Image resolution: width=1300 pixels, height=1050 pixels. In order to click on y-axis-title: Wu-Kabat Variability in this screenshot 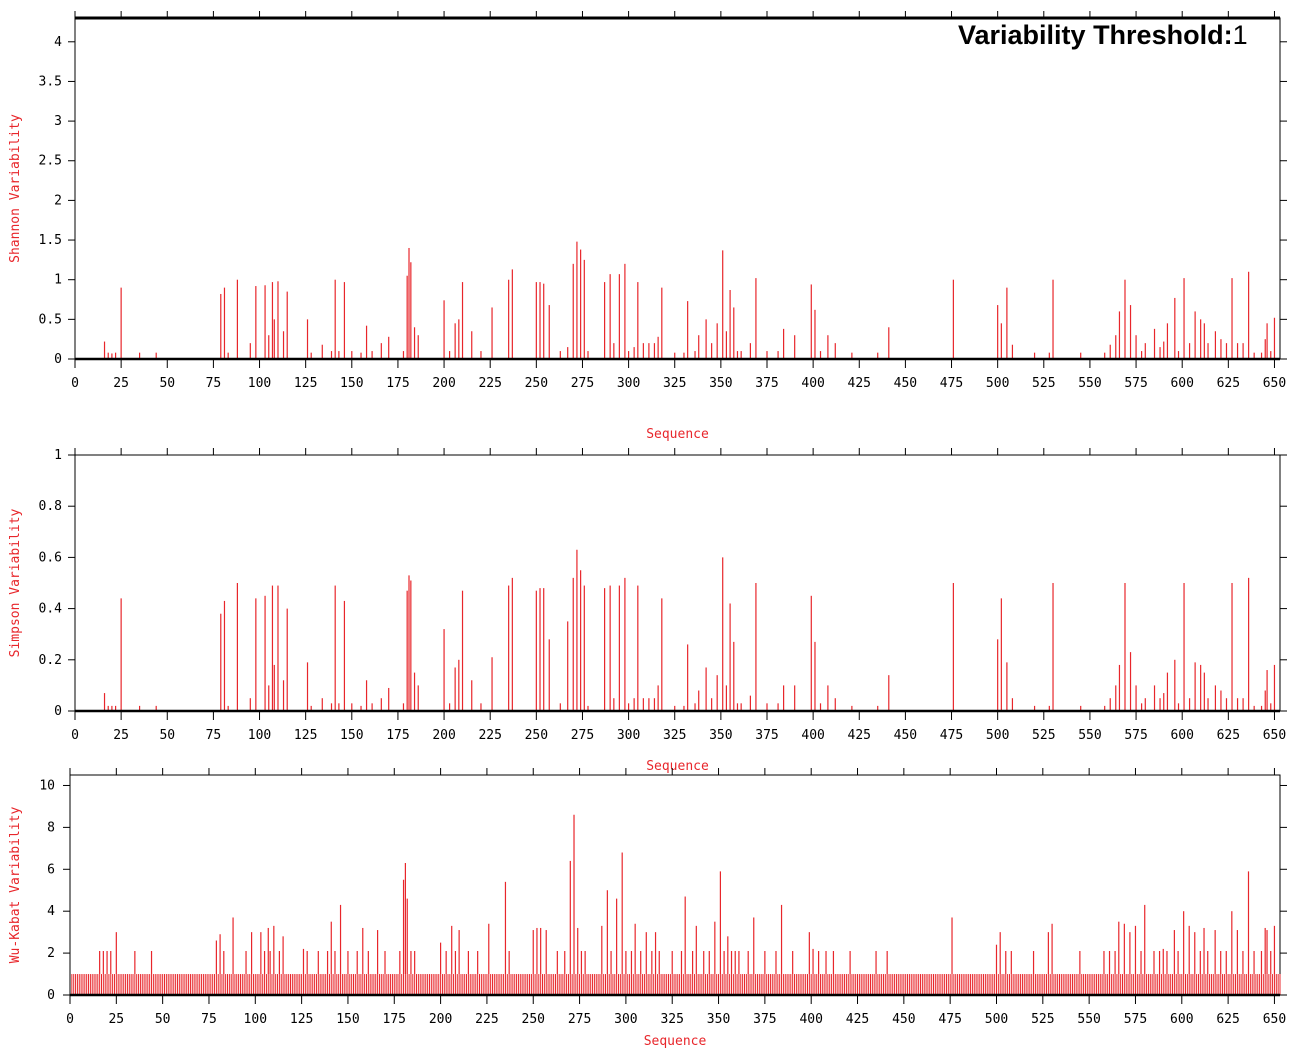, I will do `click(15, 885)`.